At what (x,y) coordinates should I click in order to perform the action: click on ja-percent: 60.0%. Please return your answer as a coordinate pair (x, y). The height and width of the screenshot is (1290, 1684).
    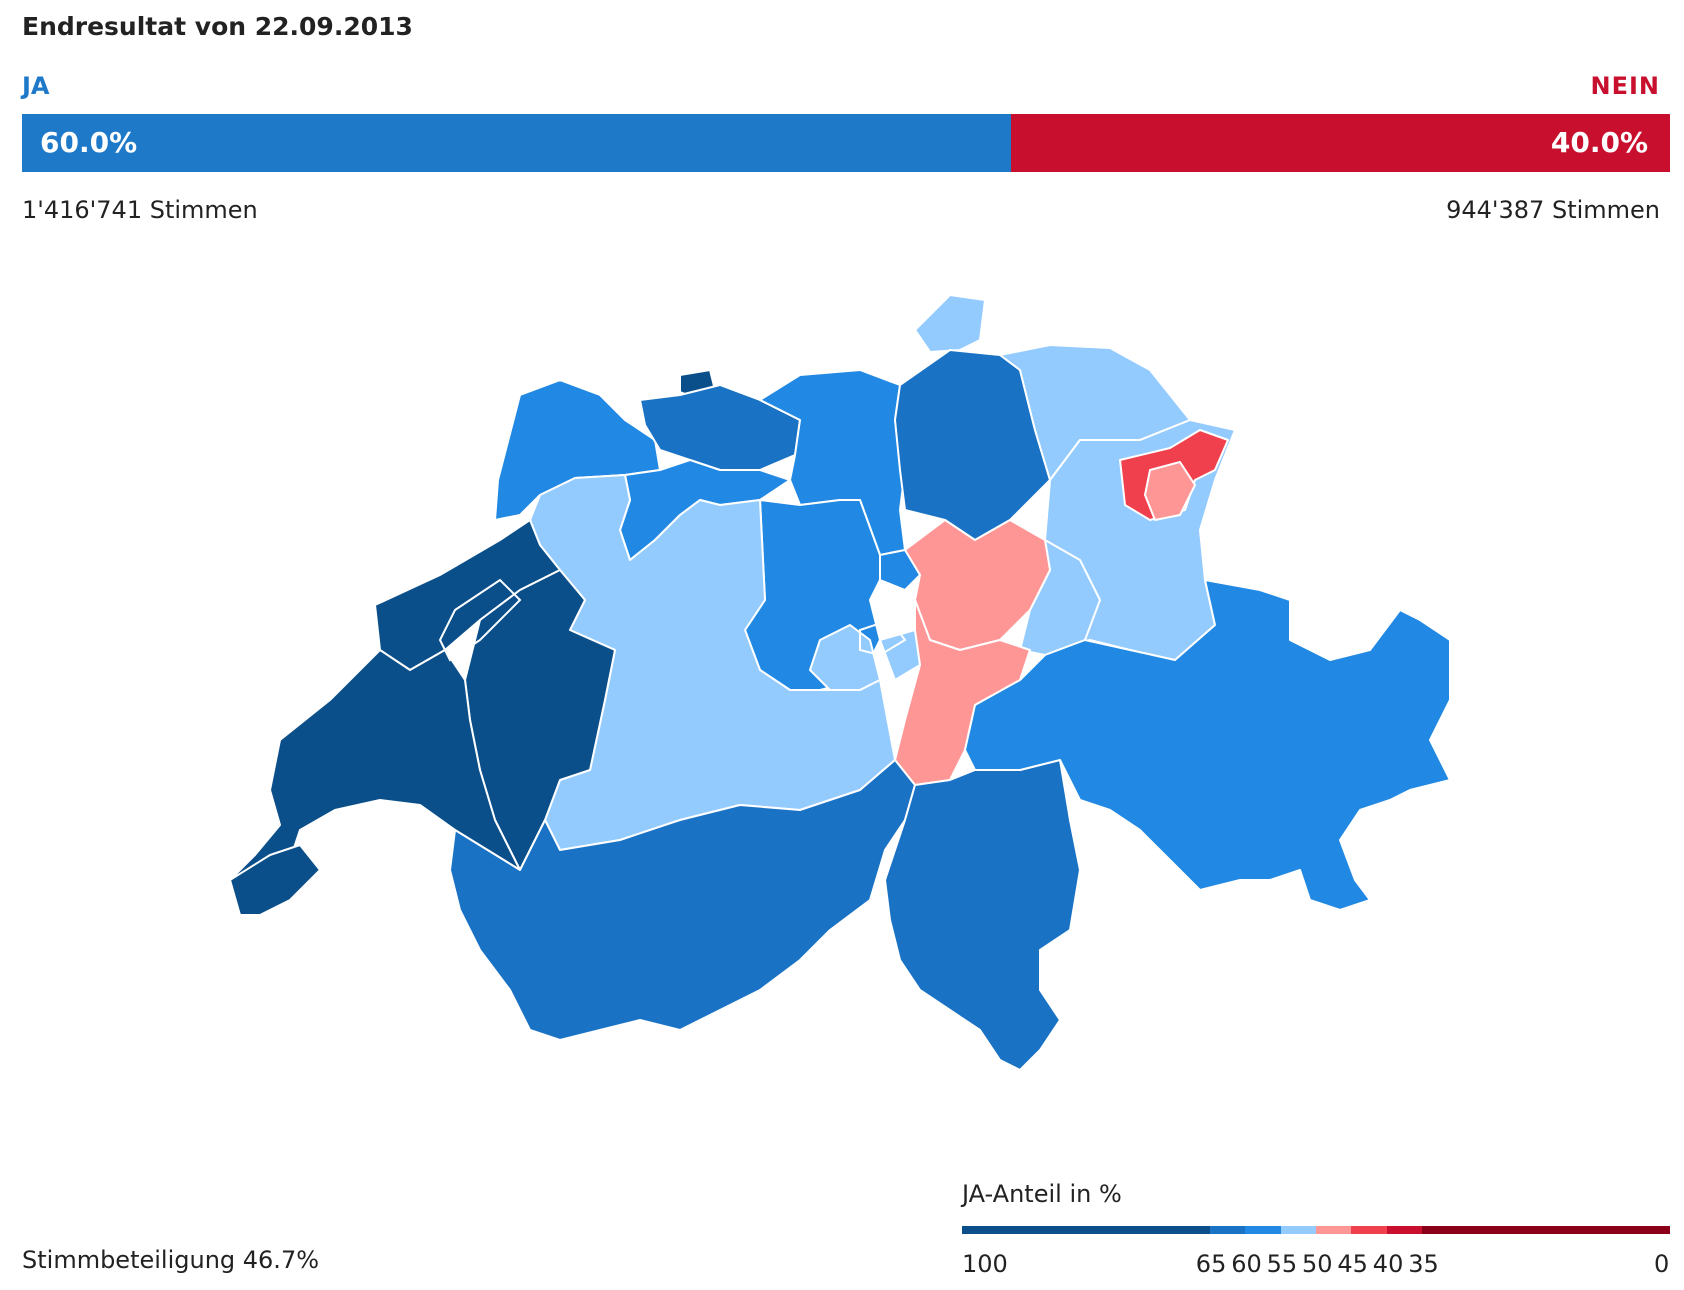
    Looking at the image, I should click on (89, 142).